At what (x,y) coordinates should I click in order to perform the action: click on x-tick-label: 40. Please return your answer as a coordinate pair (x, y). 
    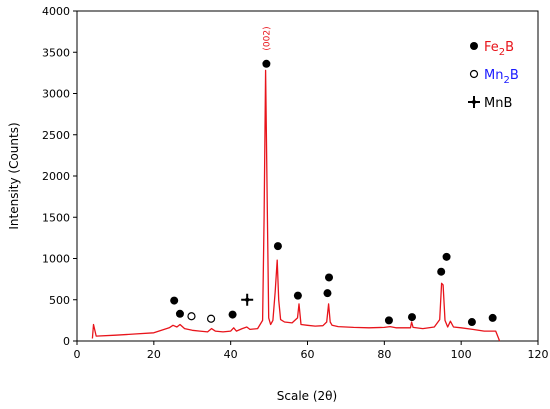
    Looking at the image, I should click on (231, 354).